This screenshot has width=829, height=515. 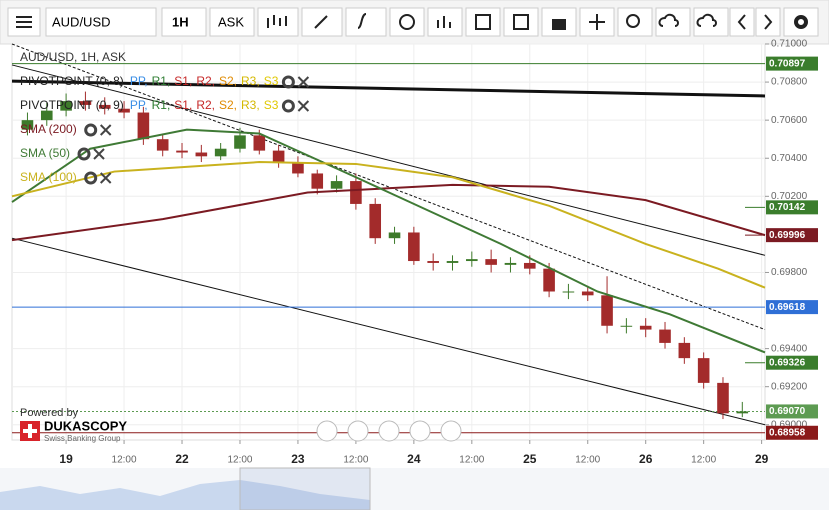 I want to click on symbol: AUD/USD, so click(x=81, y=21).